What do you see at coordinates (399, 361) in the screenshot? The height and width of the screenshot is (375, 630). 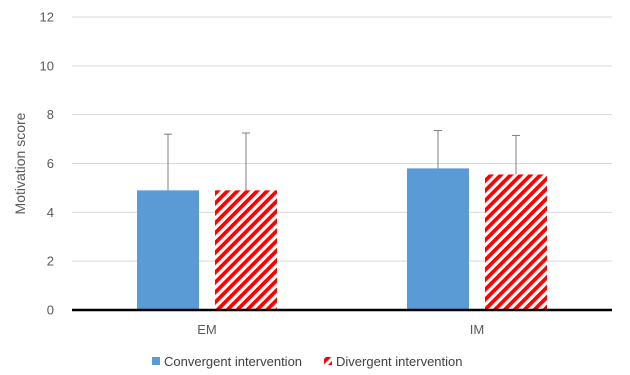 I see `legend-label: Divergent intervention` at bounding box center [399, 361].